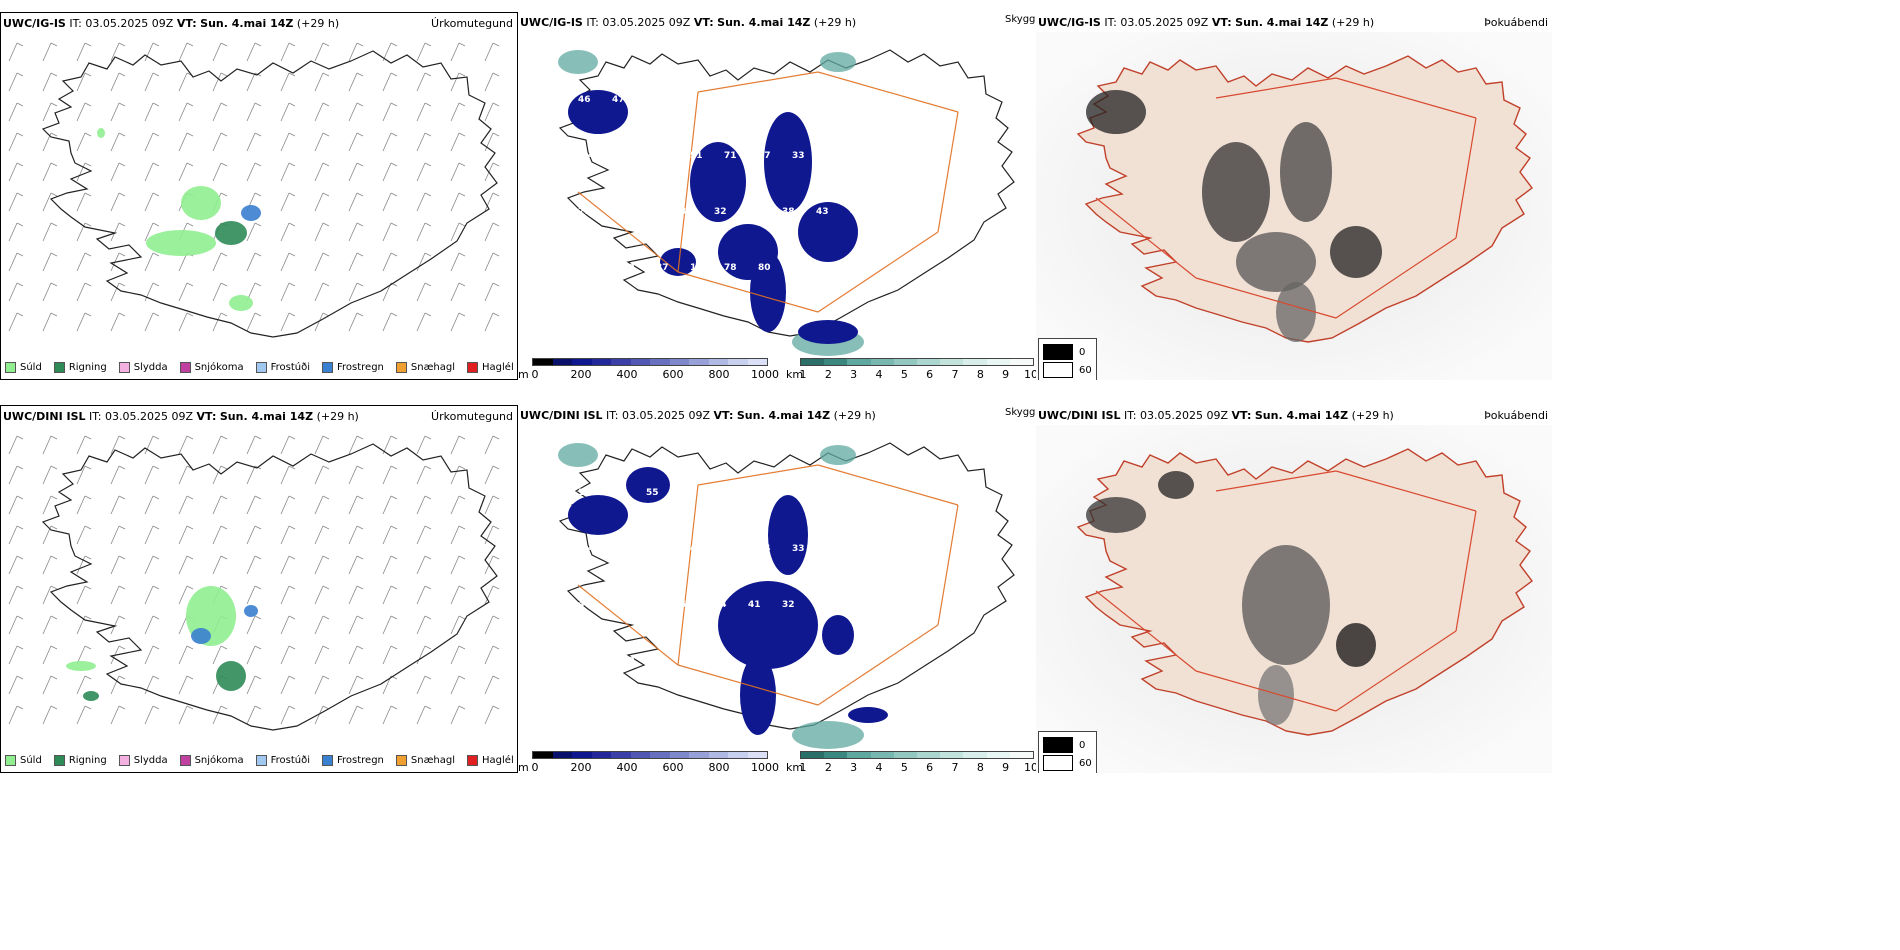 The image size is (1900, 950). I want to click on visibility-title-1: Skyggni, so click(1025, 19).